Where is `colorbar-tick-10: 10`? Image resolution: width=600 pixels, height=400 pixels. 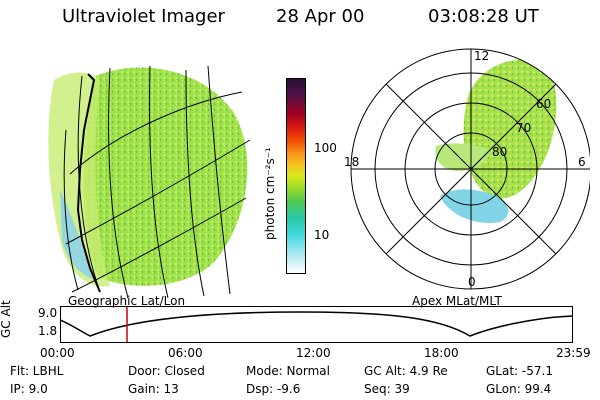 colorbar-tick-10: 10 is located at coordinates (322, 235).